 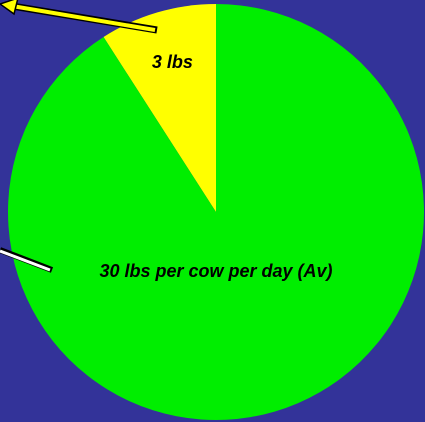 I want to click on white-arrow, so click(x=27, y=260).